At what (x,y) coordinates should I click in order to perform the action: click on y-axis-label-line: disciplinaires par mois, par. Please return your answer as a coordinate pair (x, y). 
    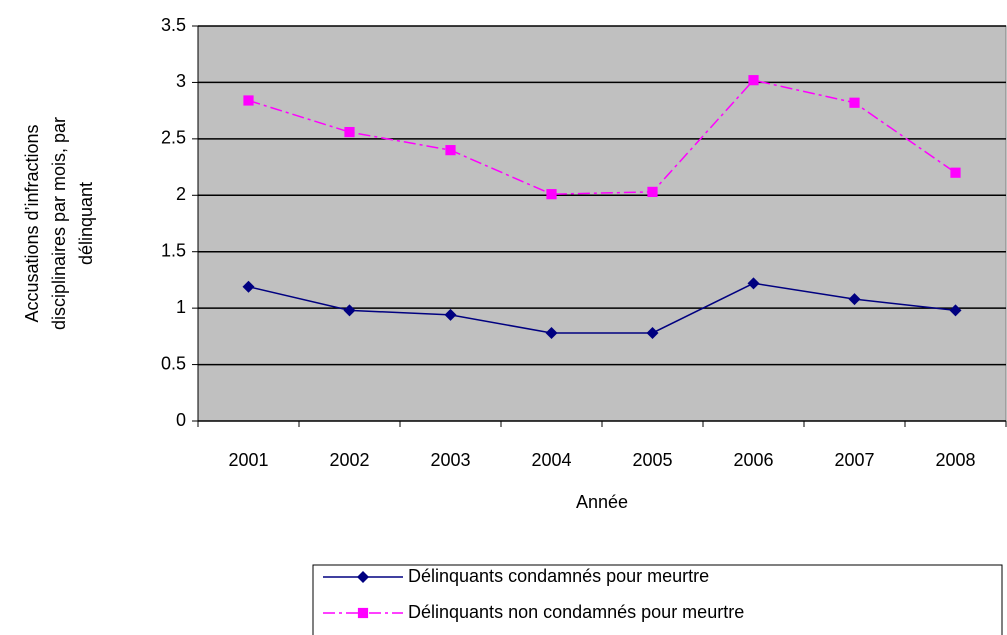
    Looking at the image, I should click on (59, 223).